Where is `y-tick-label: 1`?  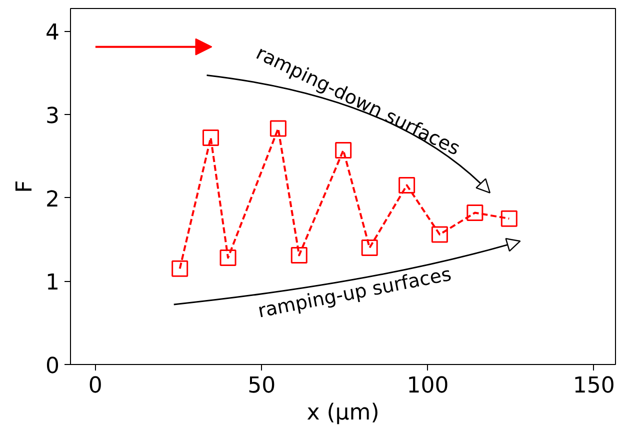
y-tick-label: 1 is located at coordinates (53, 283).